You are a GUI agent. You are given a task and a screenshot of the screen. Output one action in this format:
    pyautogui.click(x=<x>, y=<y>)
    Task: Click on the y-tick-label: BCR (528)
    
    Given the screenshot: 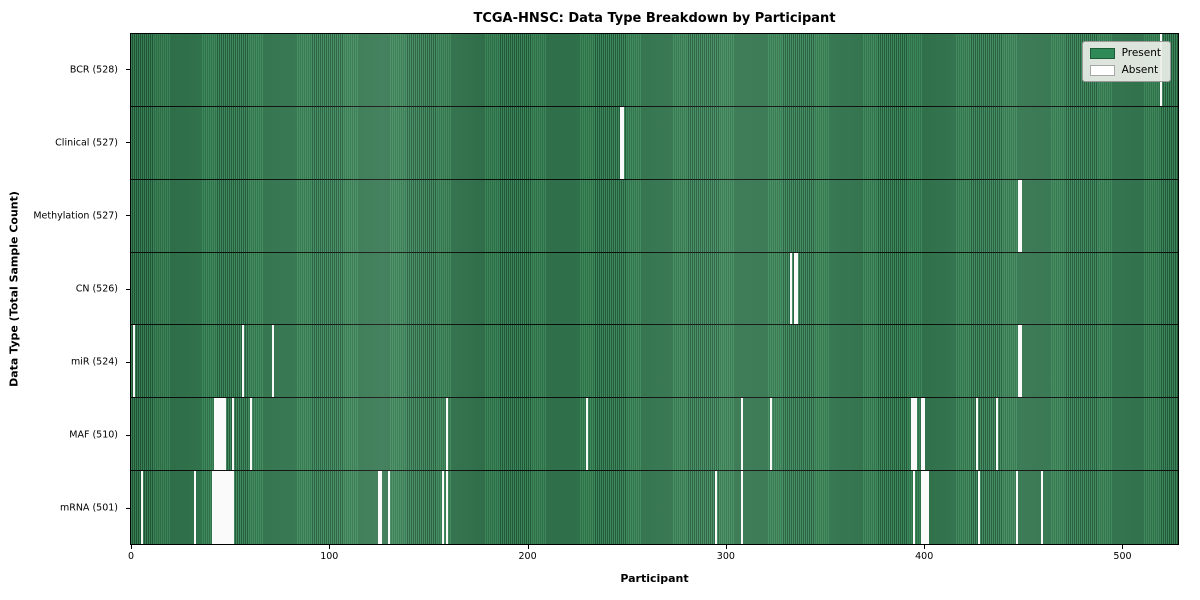 What is the action you would take?
    pyautogui.click(x=93, y=70)
    